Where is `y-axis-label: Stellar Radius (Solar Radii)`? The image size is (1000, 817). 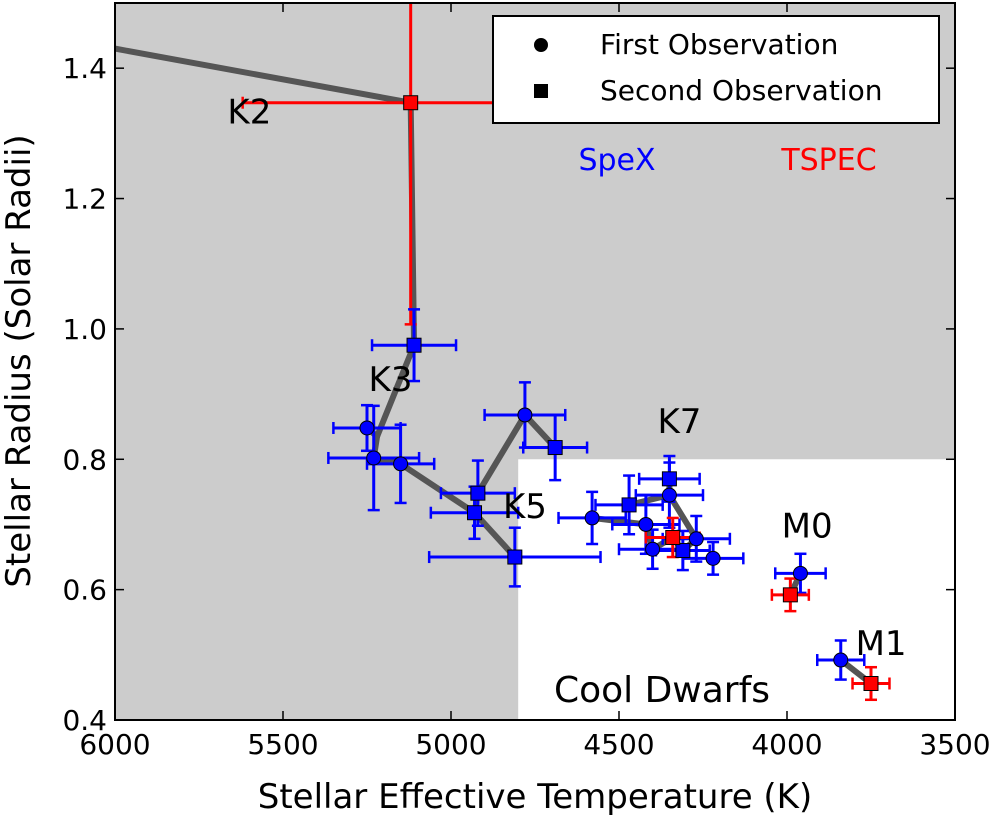
y-axis-label: Stellar Radius (Solar Radii) is located at coordinates (19, 360).